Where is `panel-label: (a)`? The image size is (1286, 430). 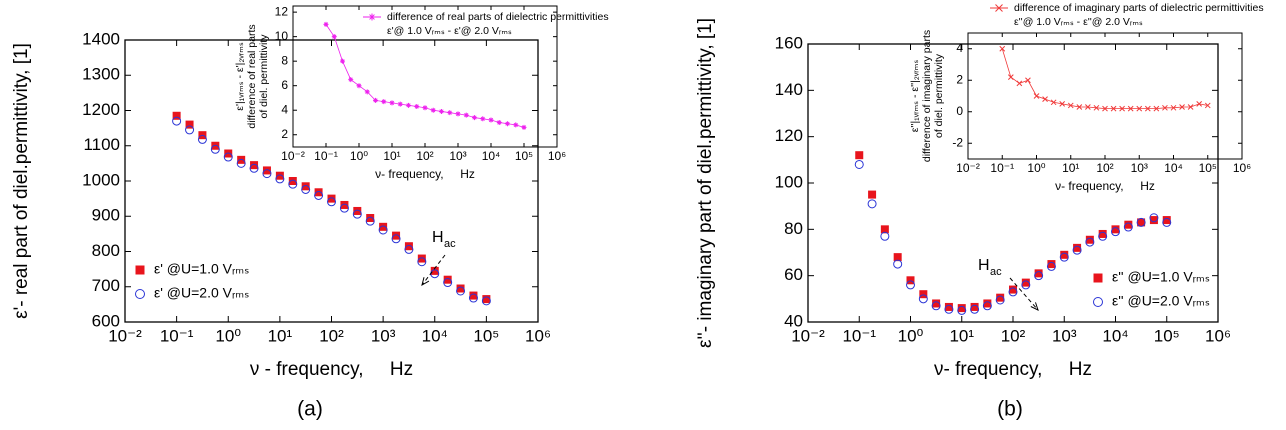
panel-label: (a) is located at coordinates (310, 409).